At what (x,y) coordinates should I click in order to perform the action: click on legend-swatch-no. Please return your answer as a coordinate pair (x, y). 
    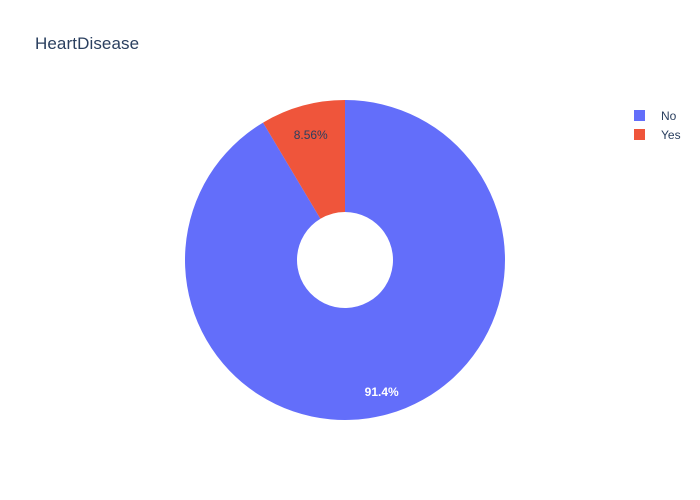
    Looking at the image, I should click on (639, 115).